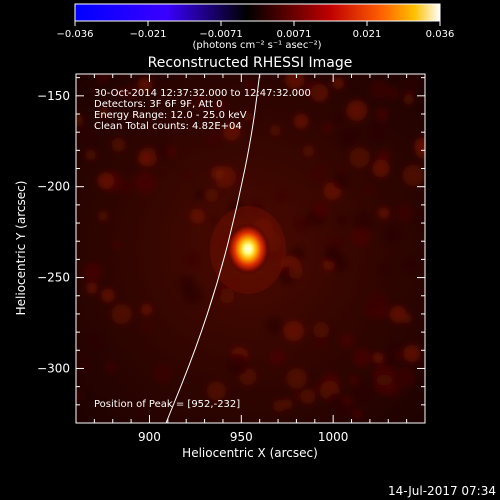 The image size is (500, 500). I want to click on info-line: 30-Oct-2014 12:37:32.000 to 12:47:32.000, so click(202, 93).